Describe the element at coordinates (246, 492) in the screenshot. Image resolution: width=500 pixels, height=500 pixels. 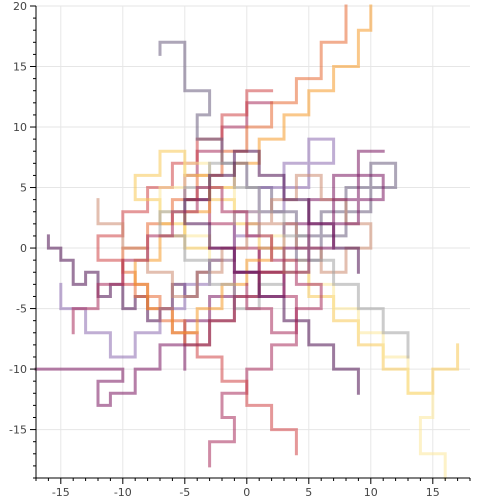
I see `x-tick-label: 0` at that location.